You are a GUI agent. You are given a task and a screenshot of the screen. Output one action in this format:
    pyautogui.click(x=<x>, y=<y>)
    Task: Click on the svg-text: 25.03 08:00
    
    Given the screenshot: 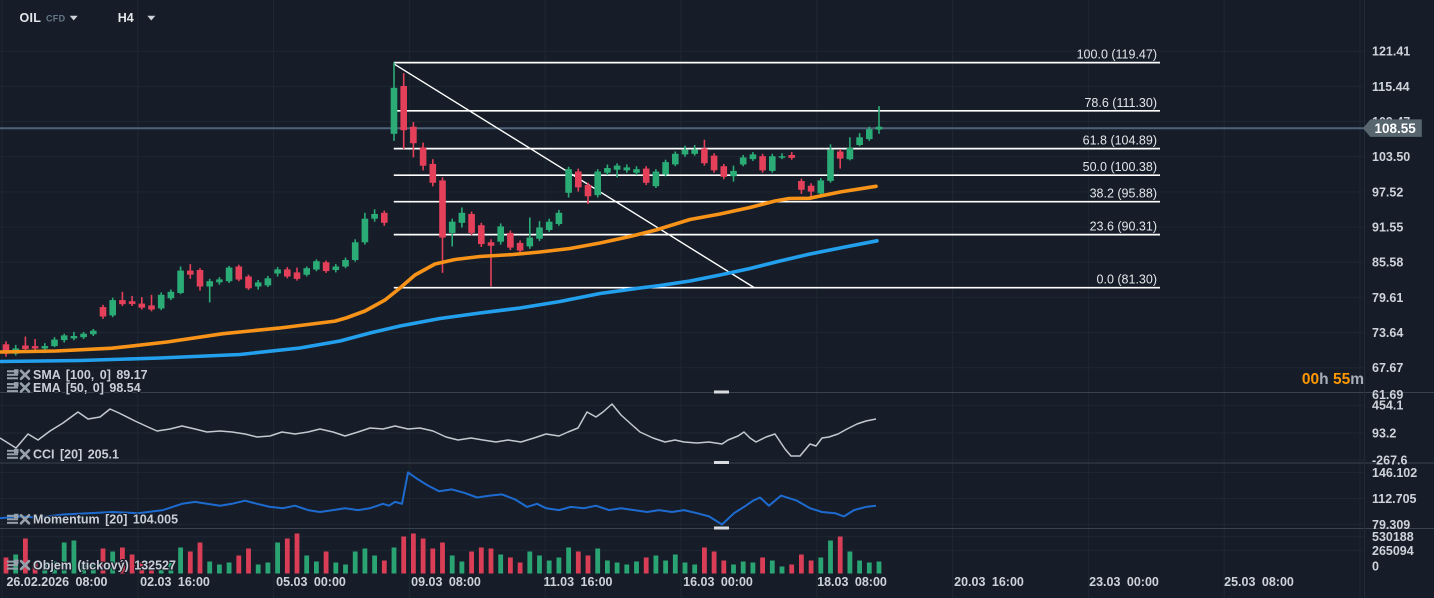 What is the action you would take?
    pyautogui.click(x=1259, y=582)
    